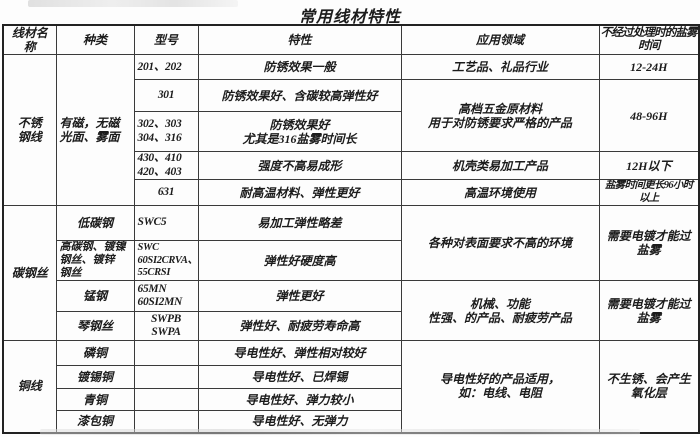  What do you see at coordinates (166, 223) in the screenshot?
I see `cell-model: SWC5` at bounding box center [166, 223].